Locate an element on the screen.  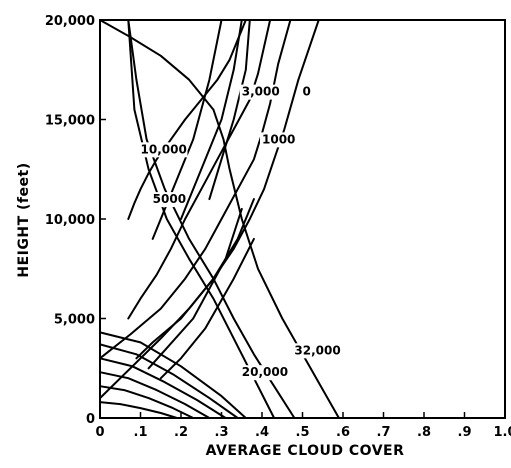
x-tick-label: .8 is located at coordinates (424, 432).